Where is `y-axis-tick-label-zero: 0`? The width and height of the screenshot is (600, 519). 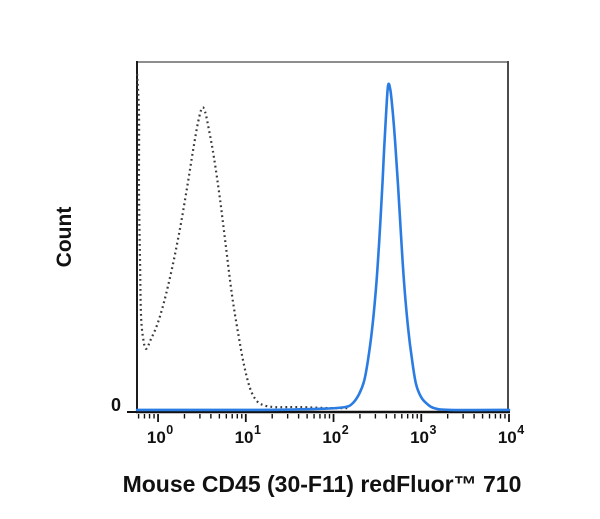 y-axis-tick-label-zero: 0 is located at coordinates (116, 405).